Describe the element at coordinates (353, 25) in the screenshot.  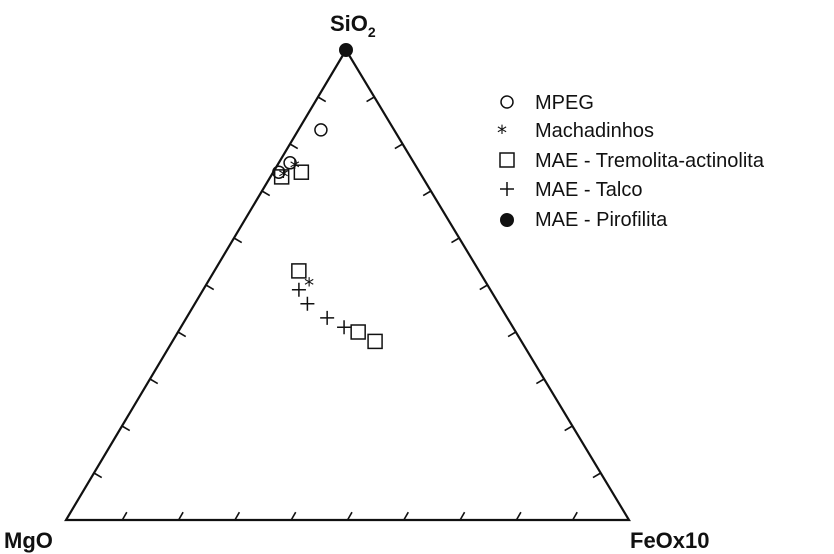
I see `vertex-label-top: SiO2` at that location.